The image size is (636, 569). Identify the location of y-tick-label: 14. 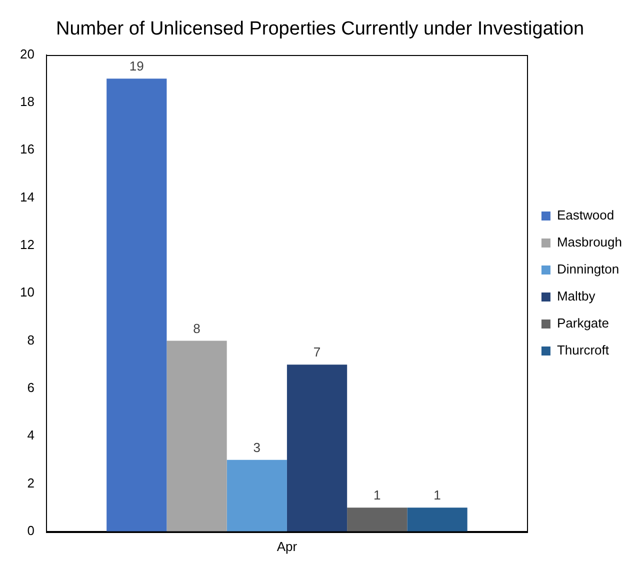
(27, 196).